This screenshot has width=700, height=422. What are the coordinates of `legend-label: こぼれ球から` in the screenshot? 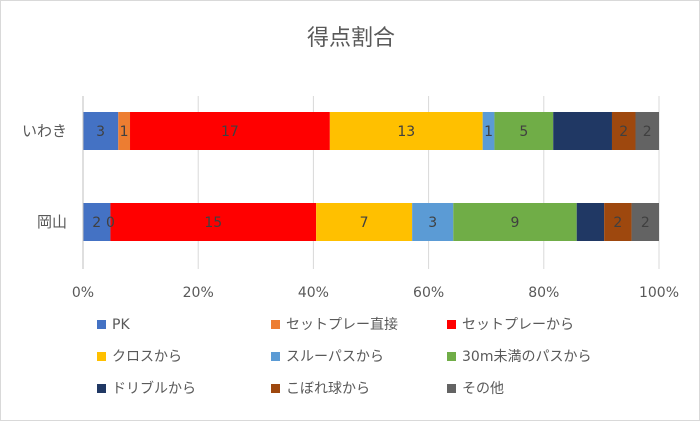 It's located at (328, 389).